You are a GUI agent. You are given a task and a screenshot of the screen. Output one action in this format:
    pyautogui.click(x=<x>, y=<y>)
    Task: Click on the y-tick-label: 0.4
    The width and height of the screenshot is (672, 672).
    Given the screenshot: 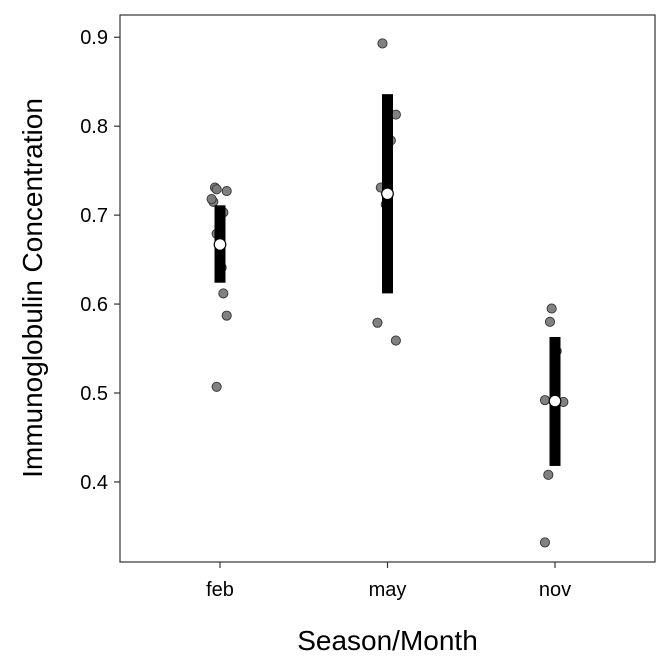 What is the action you would take?
    pyautogui.click(x=94, y=483)
    